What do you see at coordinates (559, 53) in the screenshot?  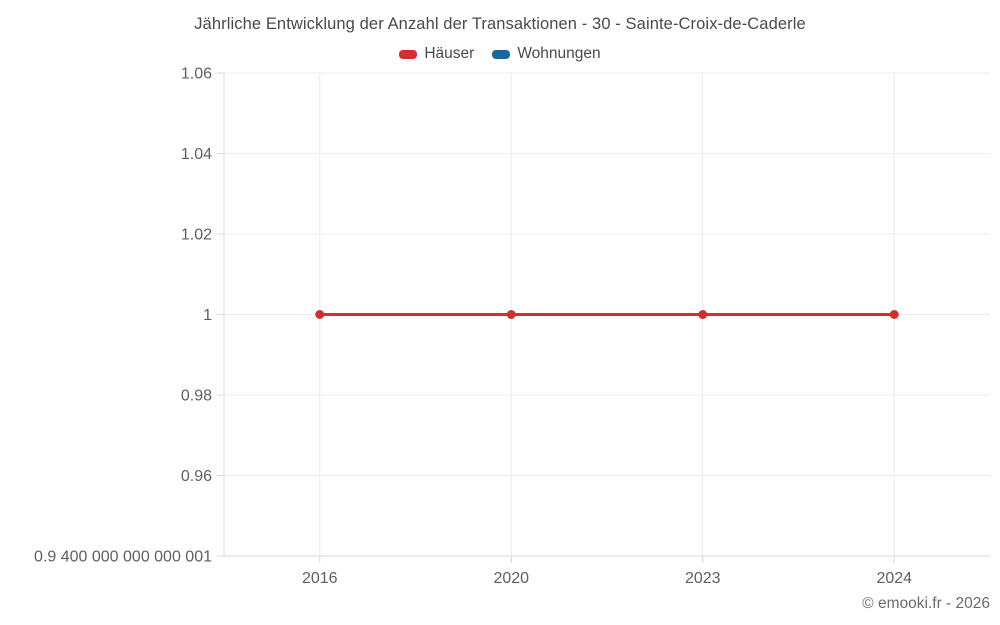 I see `legend-label: Wohnungen` at bounding box center [559, 53].